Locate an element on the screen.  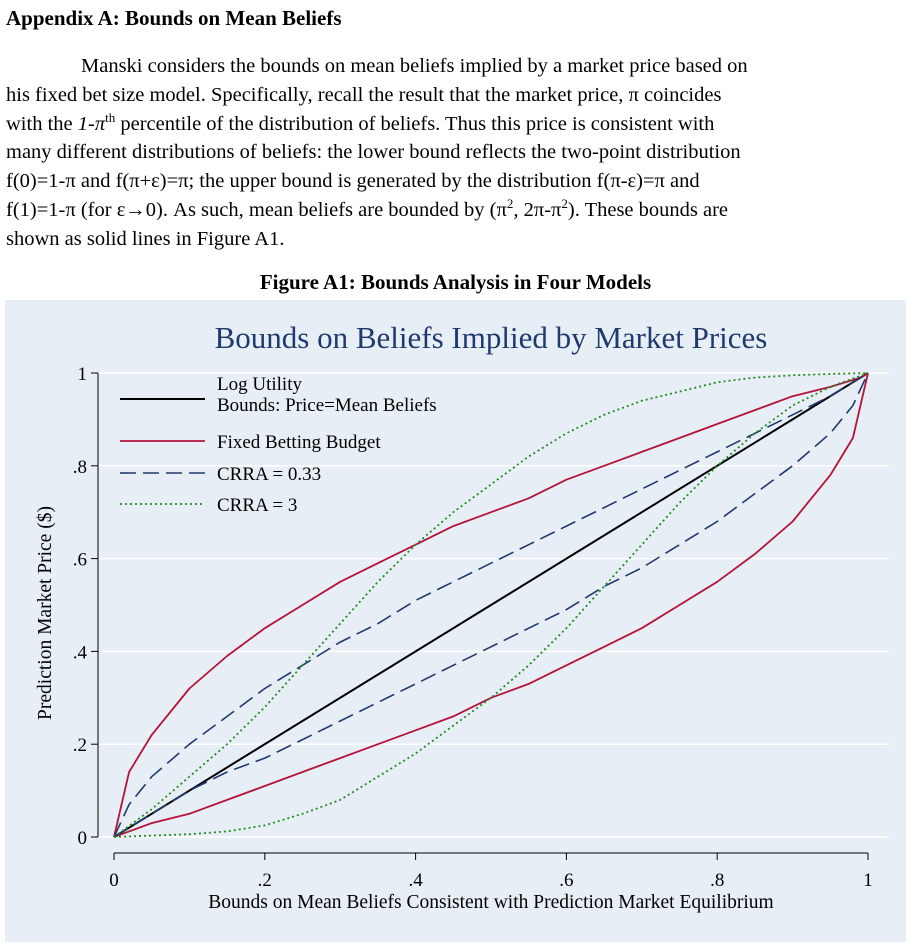
x-tick-label-4: .8 is located at coordinates (717, 880).